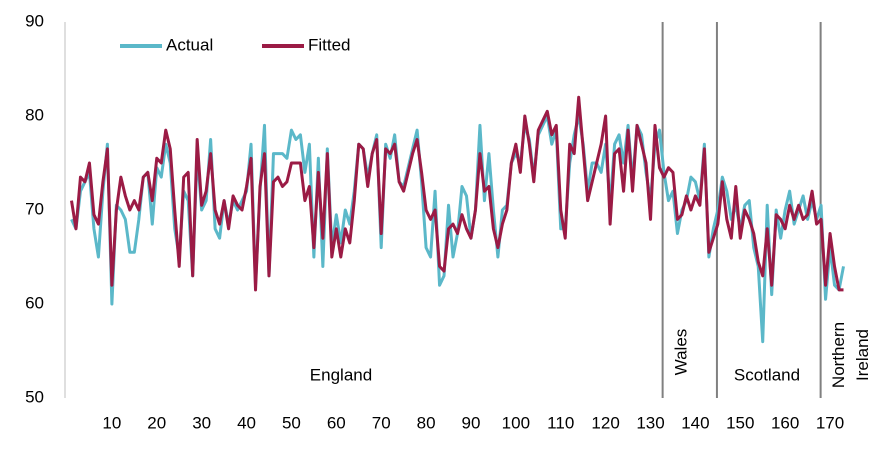 The height and width of the screenshot is (450, 887). I want to click on x-tick-label: 110, so click(560, 422).